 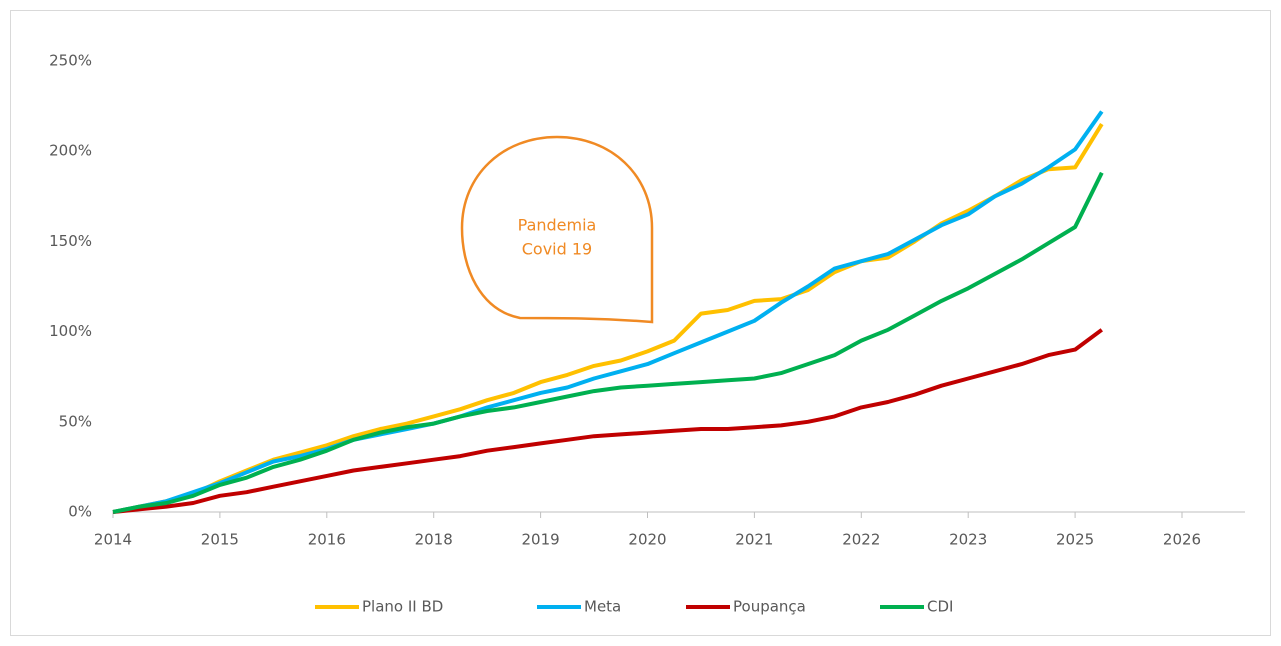 What do you see at coordinates (557, 249) in the screenshot?
I see `annotation: Covid 19` at bounding box center [557, 249].